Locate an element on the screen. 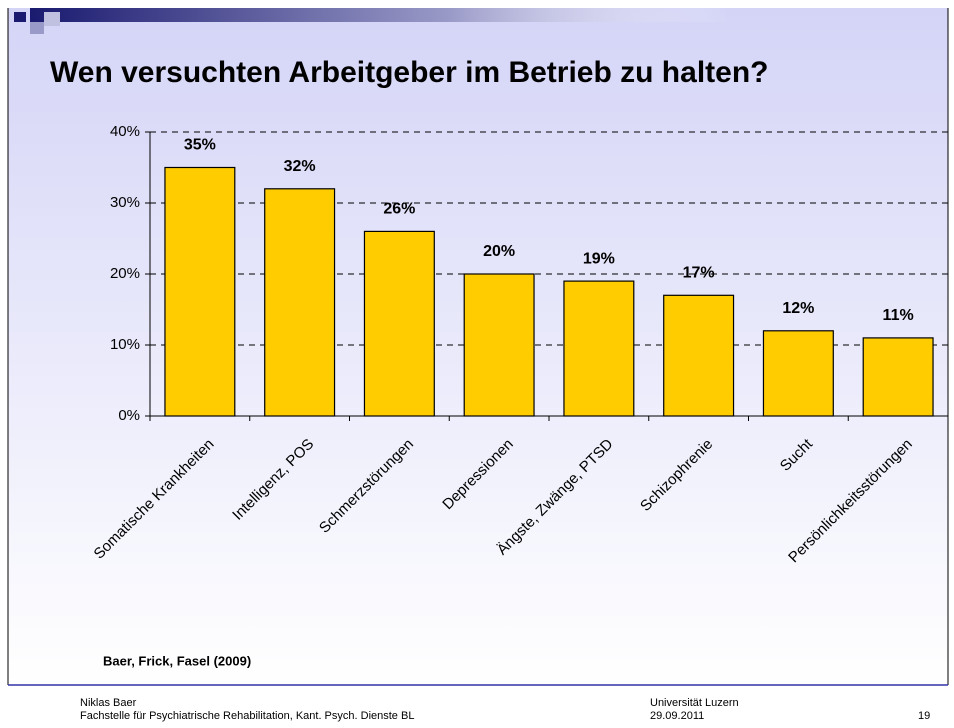 The width and height of the screenshot is (954, 728). value-label: 26% is located at coordinates (399, 209).